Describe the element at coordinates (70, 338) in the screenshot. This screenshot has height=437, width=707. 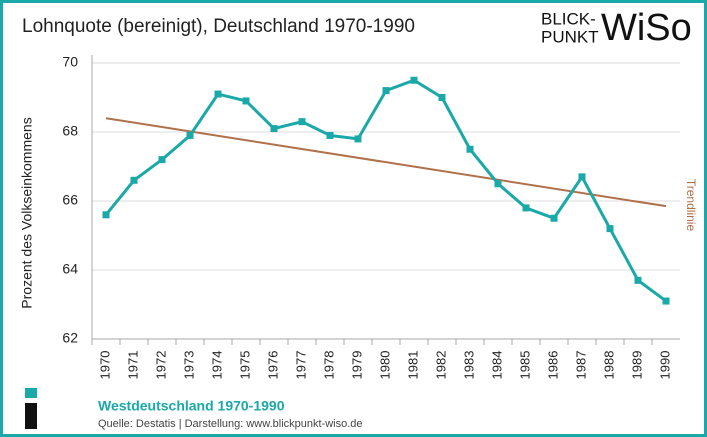
I see `y-tick-label: 62` at that location.